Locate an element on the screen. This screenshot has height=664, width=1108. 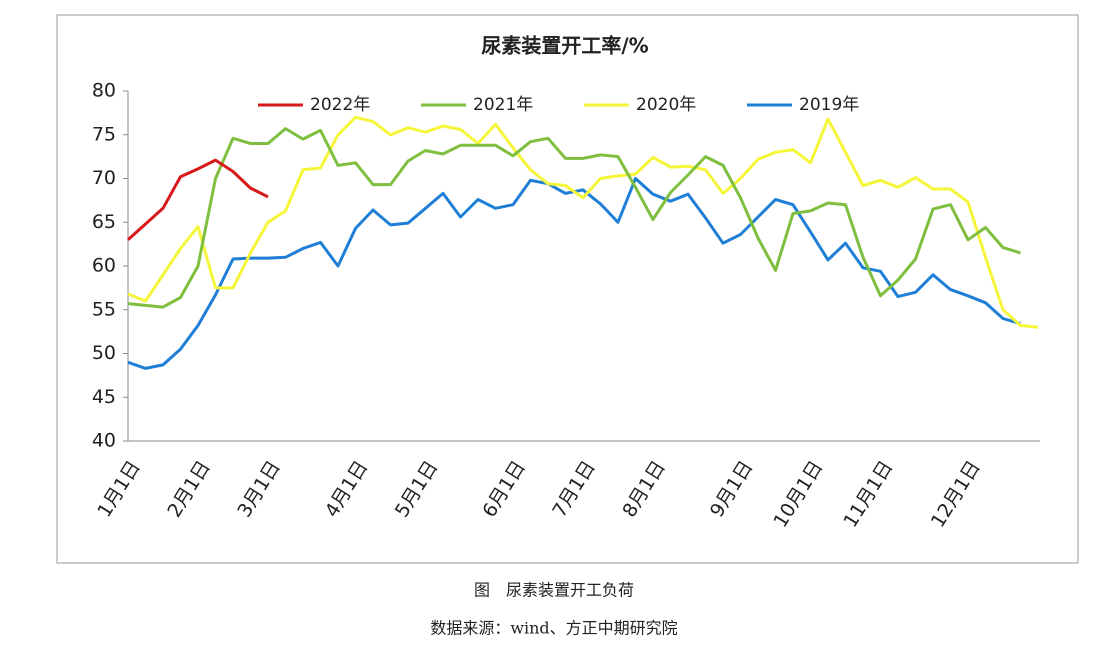
legend-label: 2022年 is located at coordinates (340, 105).